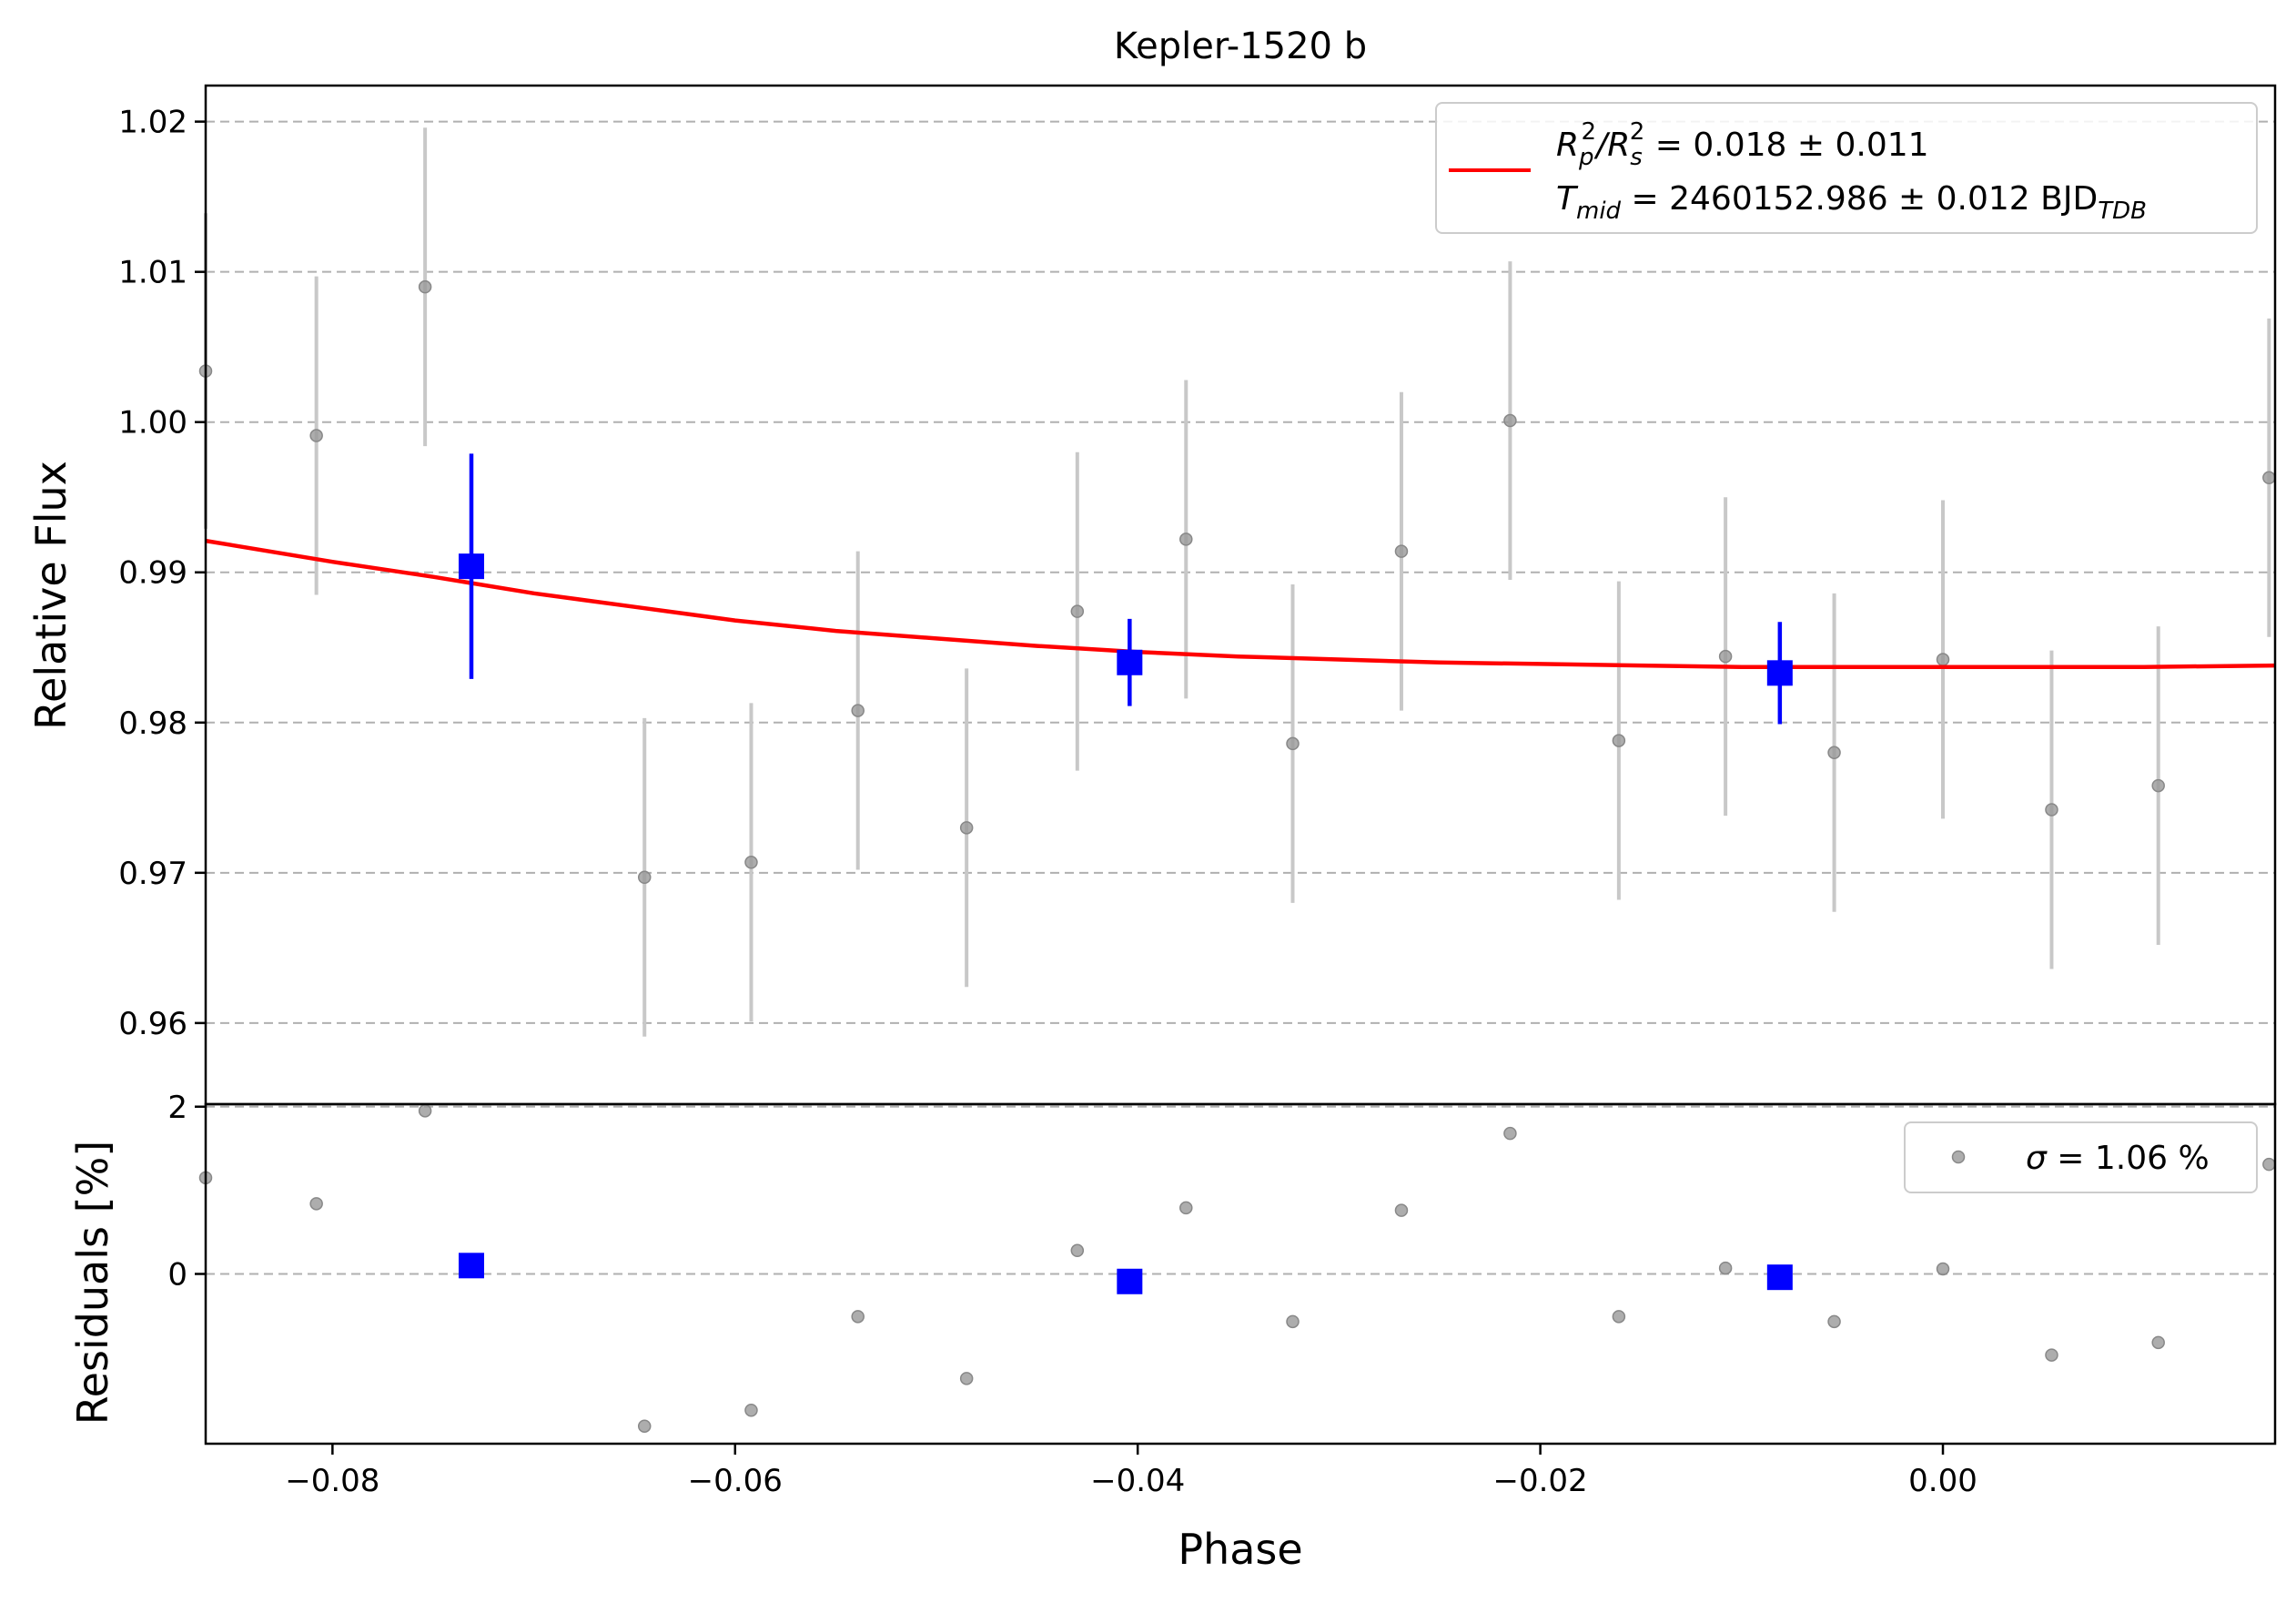 This screenshot has height=1603, width=2296. What do you see at coordinates (187, 1192) in the screenshot?
I see `residuals-y-axis: 02` at bounding box center [187, 1192].